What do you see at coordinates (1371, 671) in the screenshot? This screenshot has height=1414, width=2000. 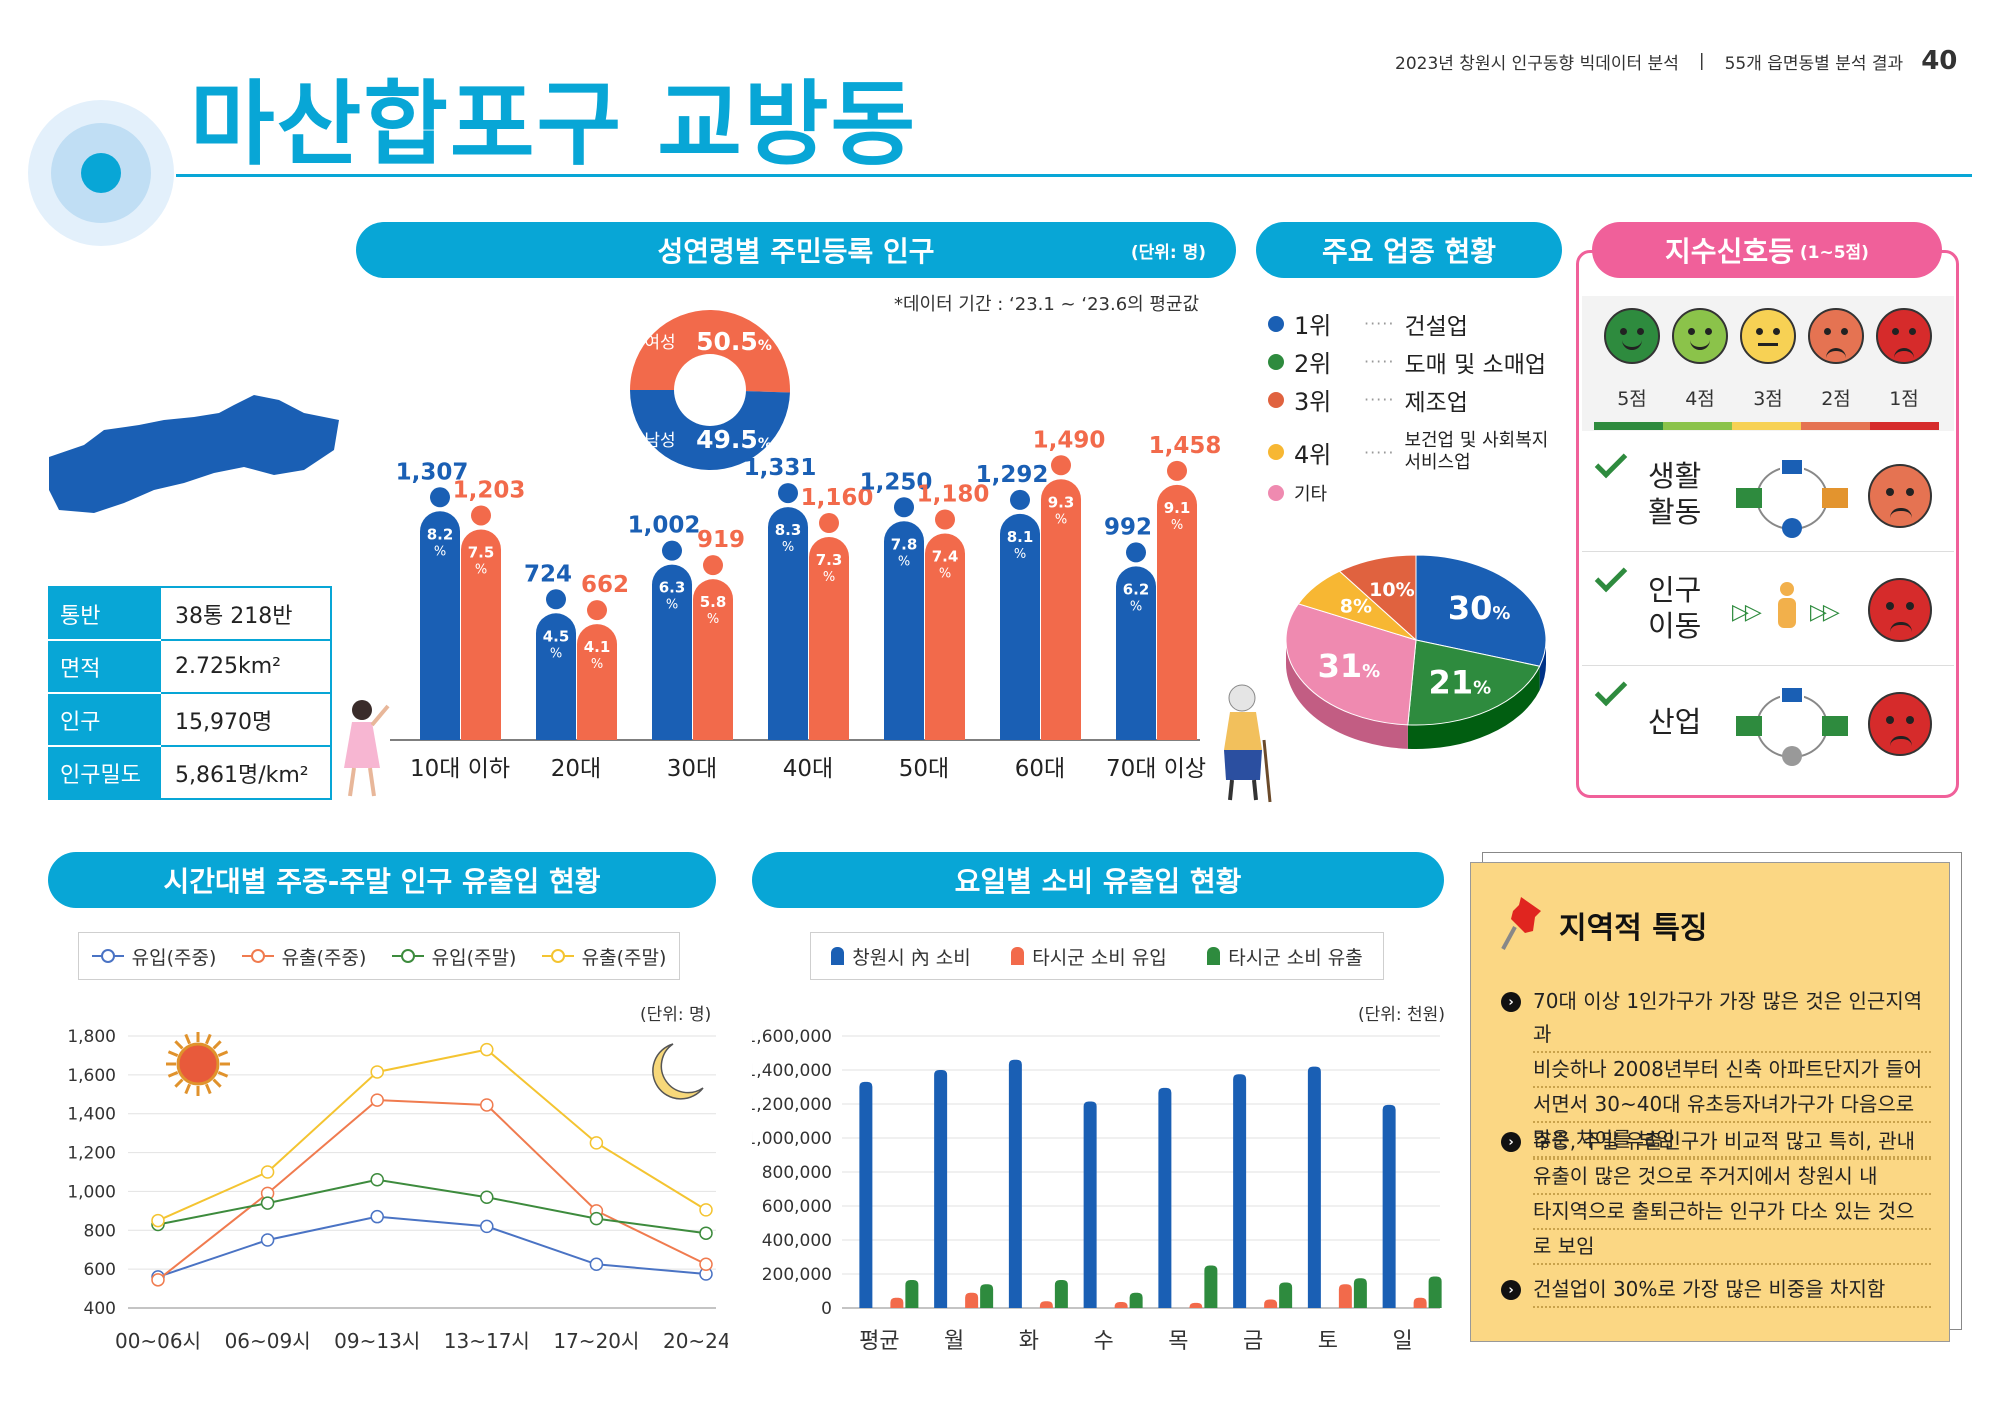 I see `pie-pct-sign: %` at bounding box center [1371, 671].